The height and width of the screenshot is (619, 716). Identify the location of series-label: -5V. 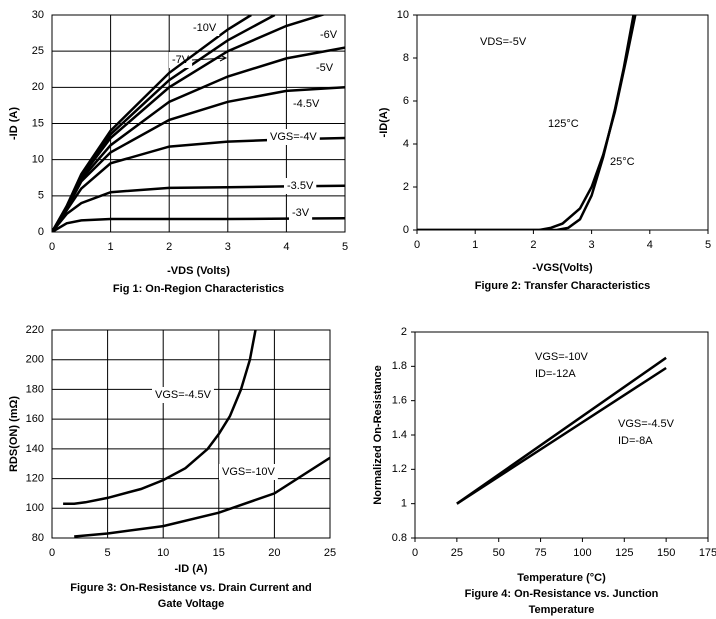
(325, 68).